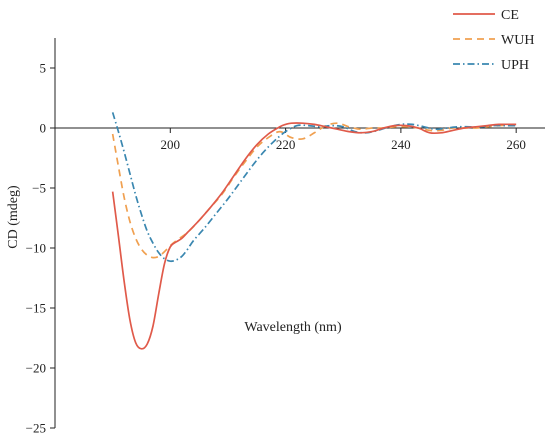 The height and width of the screenshot is (439, 550). I want to click on legend-label-wuh: WUH, so click(517, 40).